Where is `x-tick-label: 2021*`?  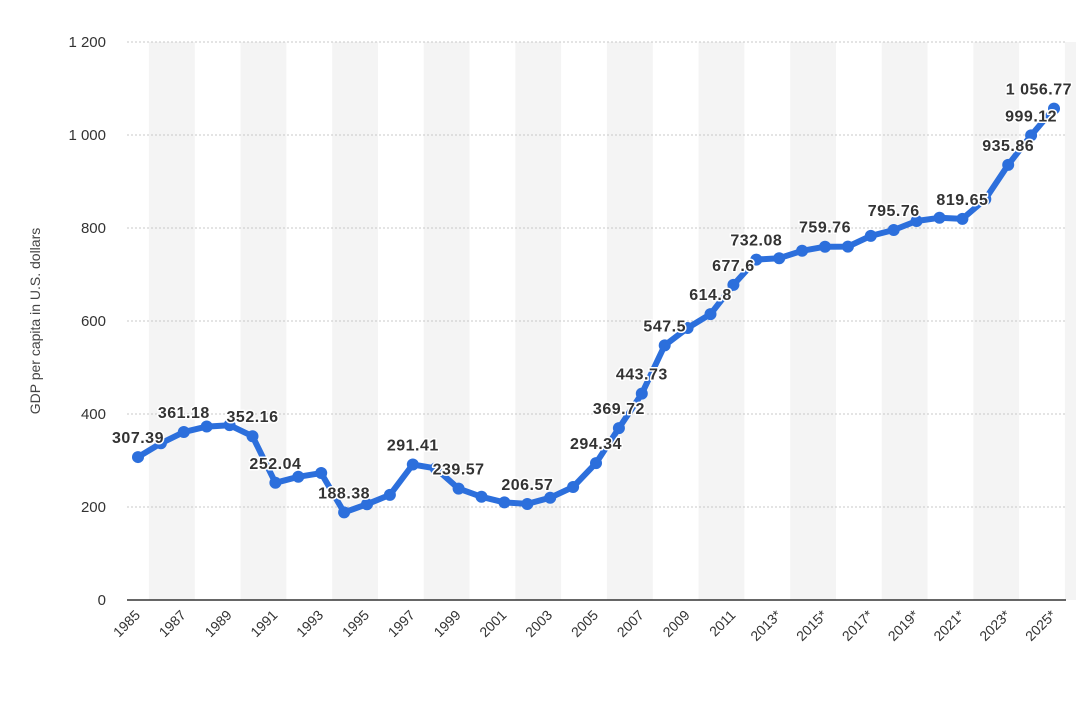
x-tick-label: 2021* is located at coordinates (949, 625).